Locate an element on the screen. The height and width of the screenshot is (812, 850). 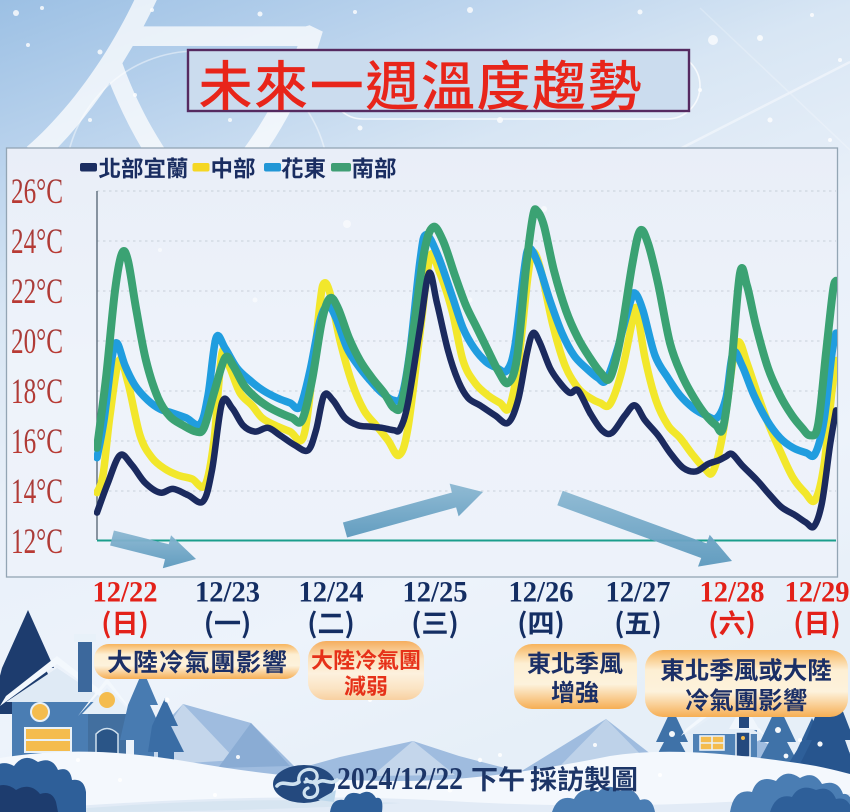
svg-text: 12/28 is located at coordinates (732, 592).